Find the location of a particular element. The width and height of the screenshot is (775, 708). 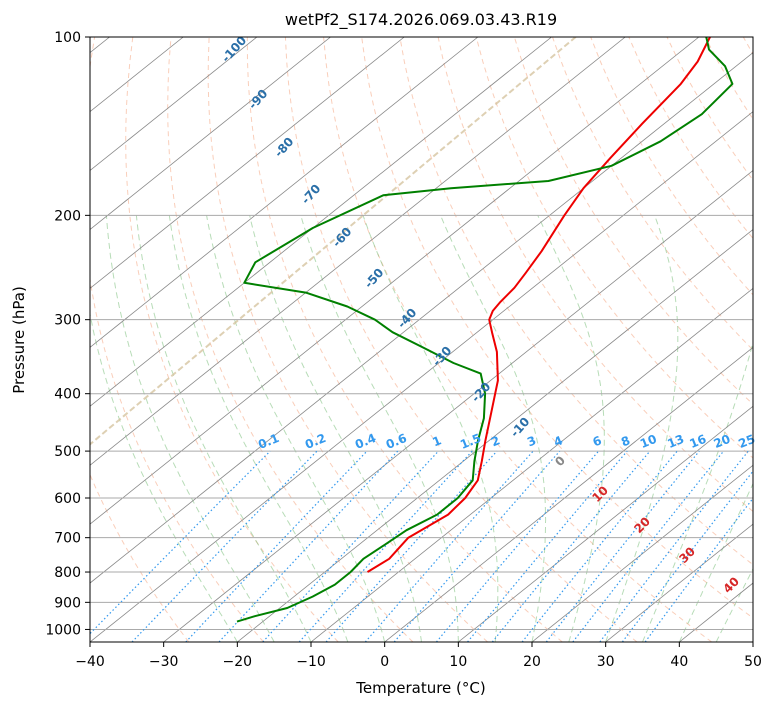

x-tick-label: 50 is located at coordinates (753, 662).